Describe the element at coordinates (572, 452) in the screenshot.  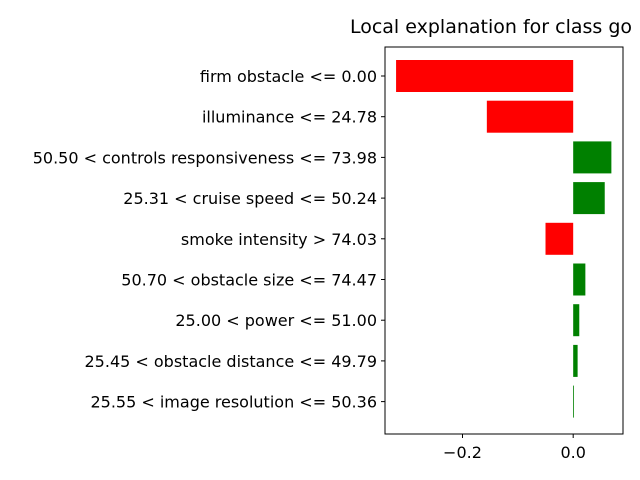
I see `x-tick-label-1: 0.0` at that location.